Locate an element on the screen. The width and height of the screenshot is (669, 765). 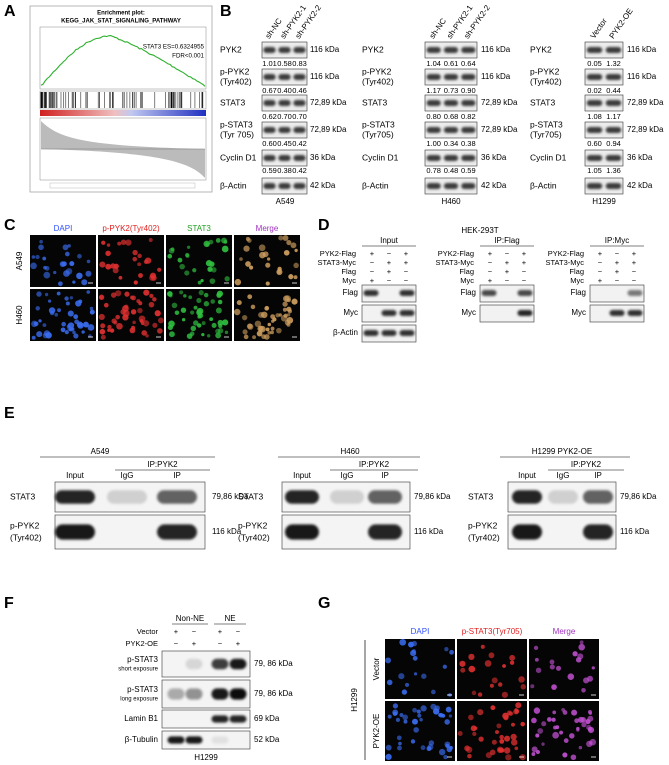
quant-value: 0.58 is located at coordinates (284, 63).